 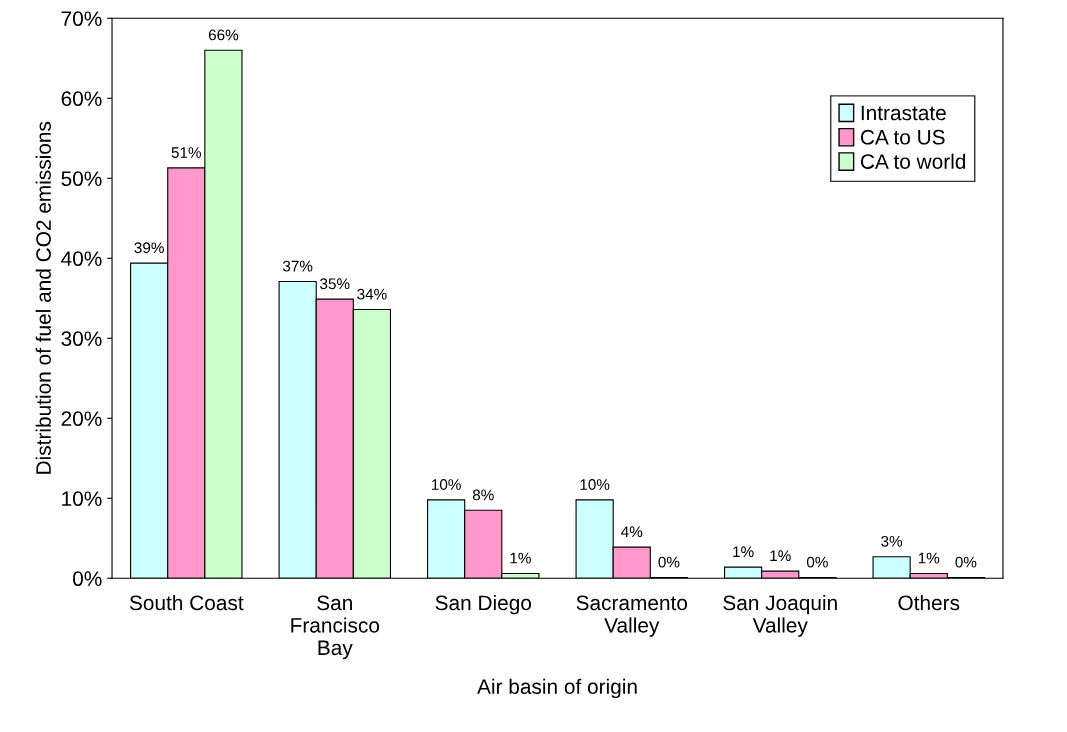 I want to click on y-tick-label: 50%, so click(x=81, y=179).